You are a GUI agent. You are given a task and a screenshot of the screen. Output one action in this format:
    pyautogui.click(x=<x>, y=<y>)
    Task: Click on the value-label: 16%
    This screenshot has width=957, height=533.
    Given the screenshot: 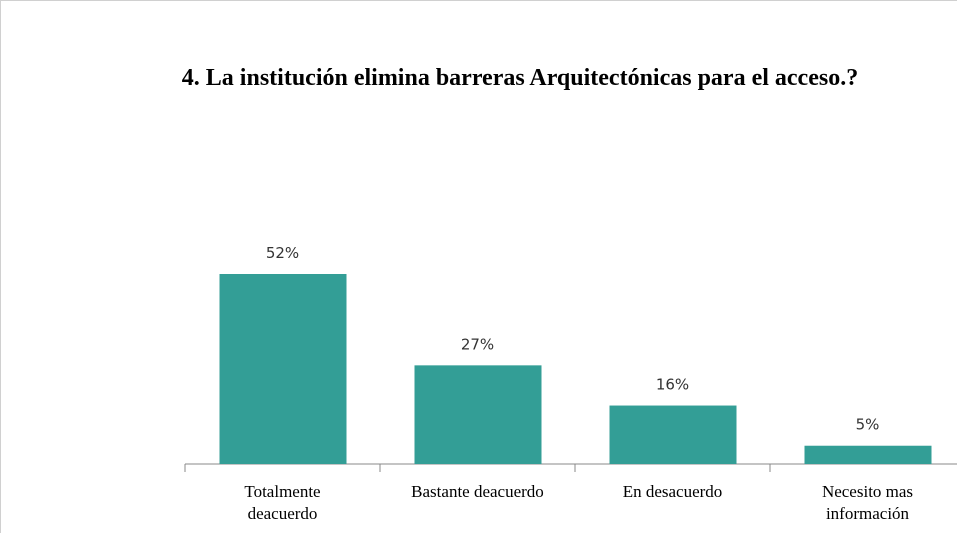 What is the action you would take?
    pyautogui.click(x=672, y=385)
    